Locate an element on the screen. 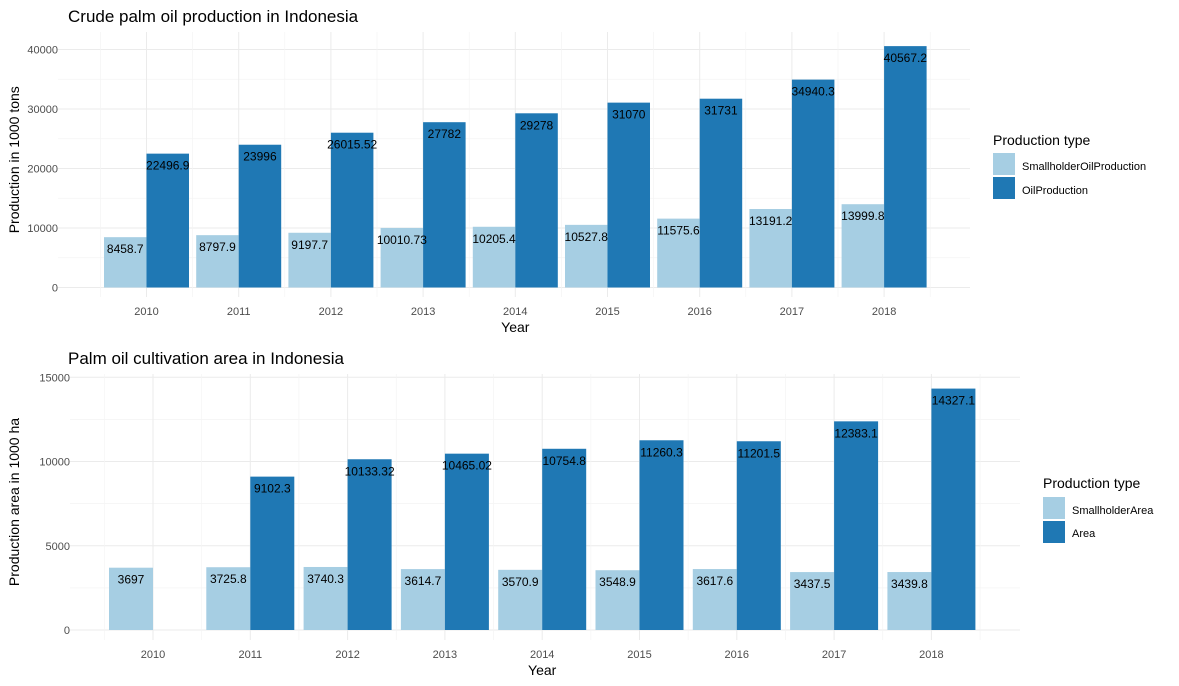  legend-key-Area is located at coordinates (1054, 532).